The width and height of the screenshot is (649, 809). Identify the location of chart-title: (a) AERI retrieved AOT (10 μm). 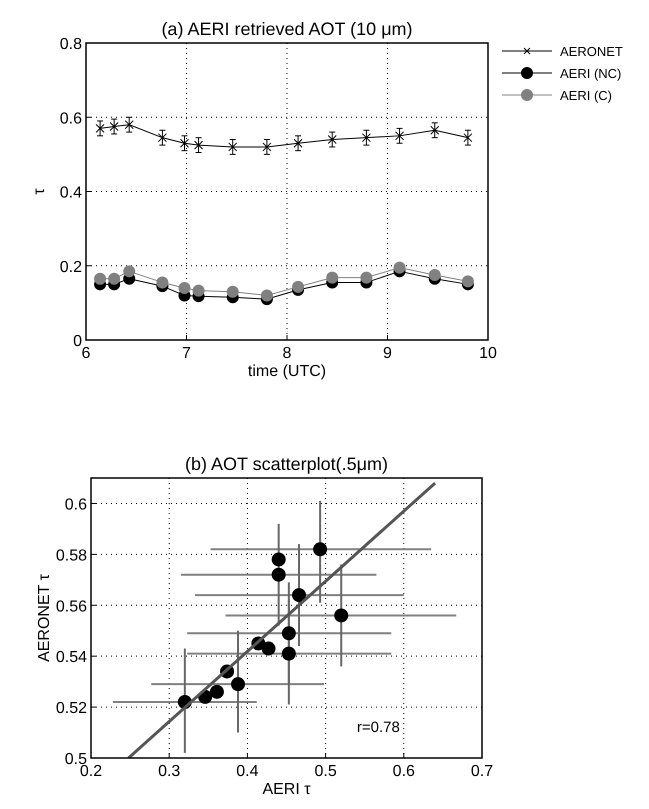
(287, 29).